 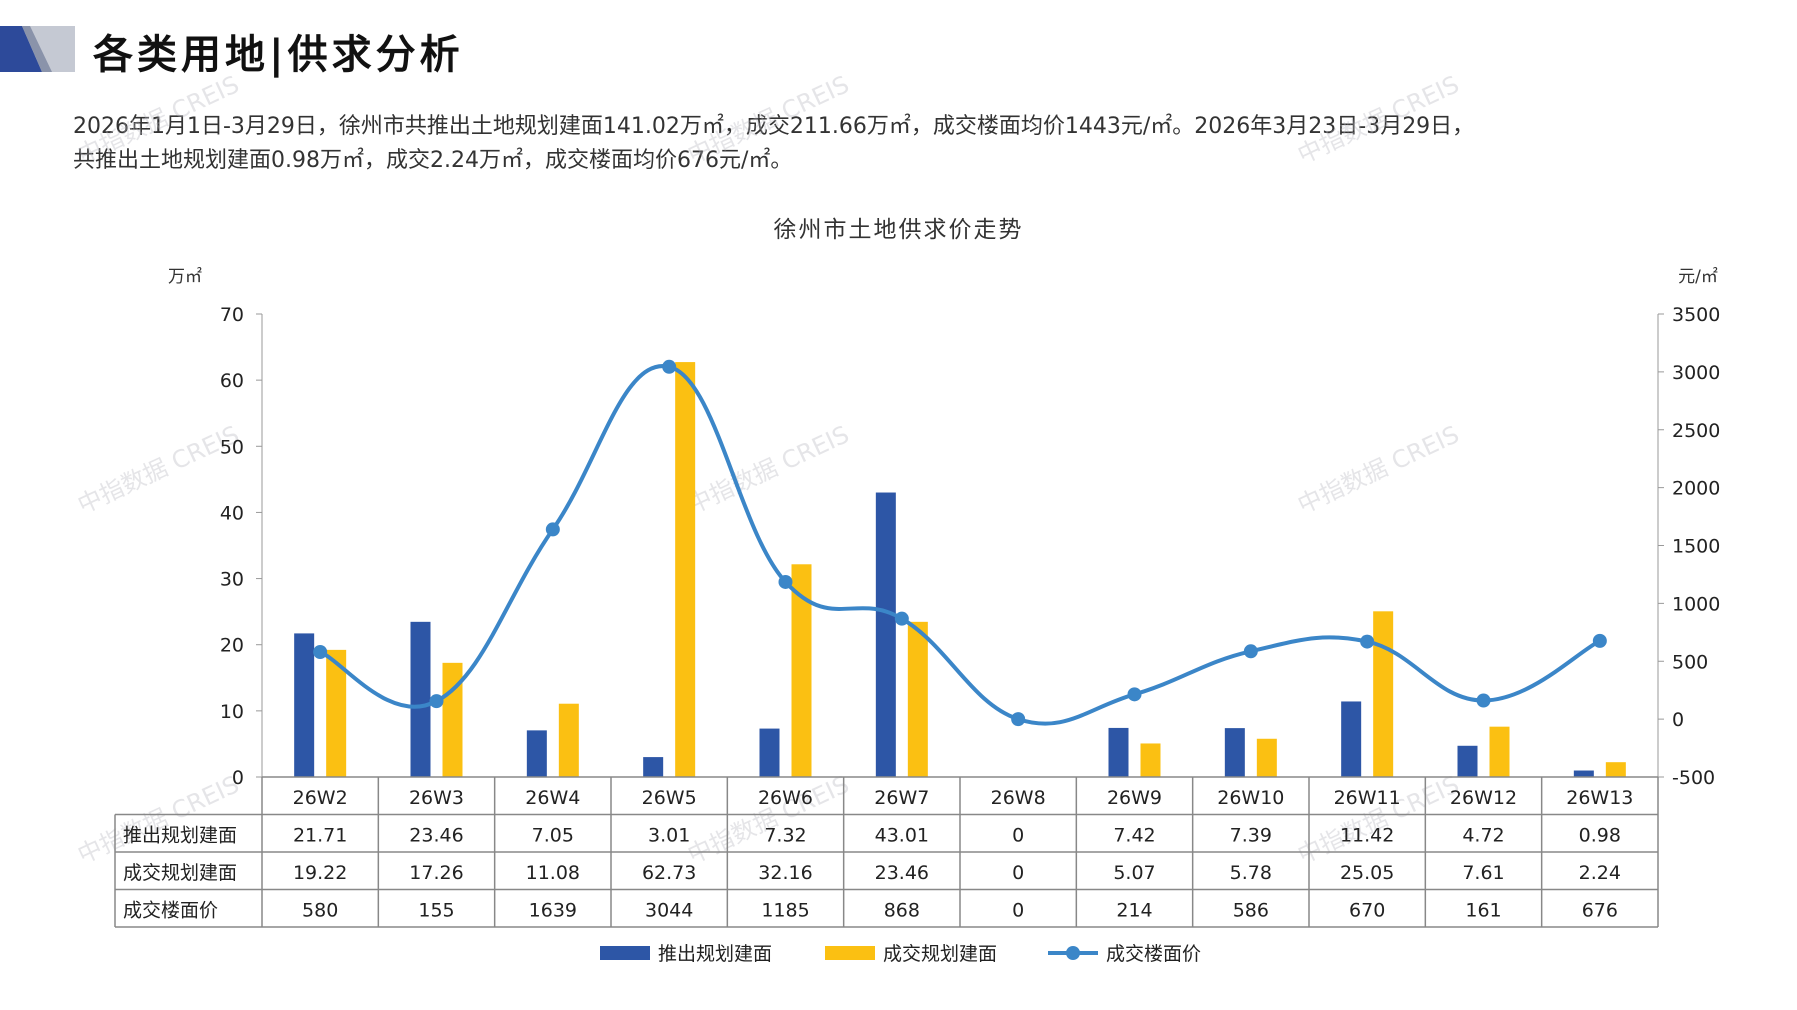 I want to click on data-label: 43.01, so click(x=902, y=836).